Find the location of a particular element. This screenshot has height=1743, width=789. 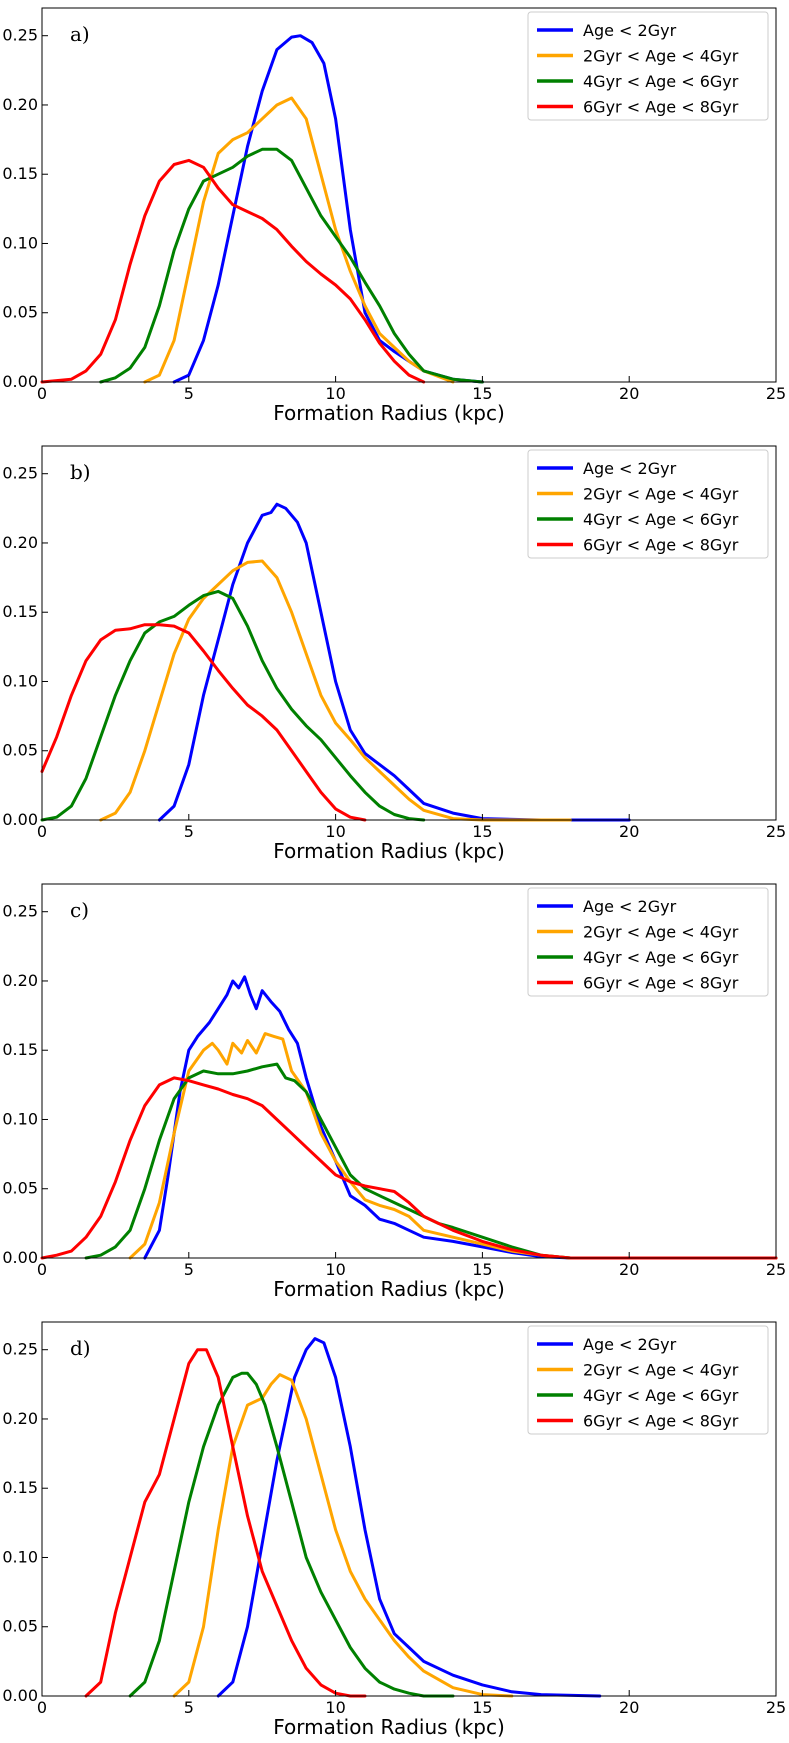

panel-label: c) is located at coordinates (79, 910).